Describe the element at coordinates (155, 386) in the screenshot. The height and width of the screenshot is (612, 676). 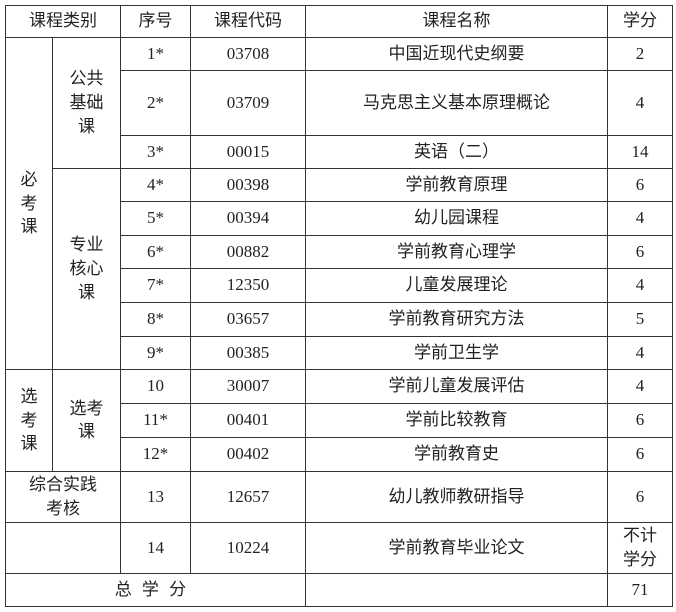
I see `seq: 10` at that location.